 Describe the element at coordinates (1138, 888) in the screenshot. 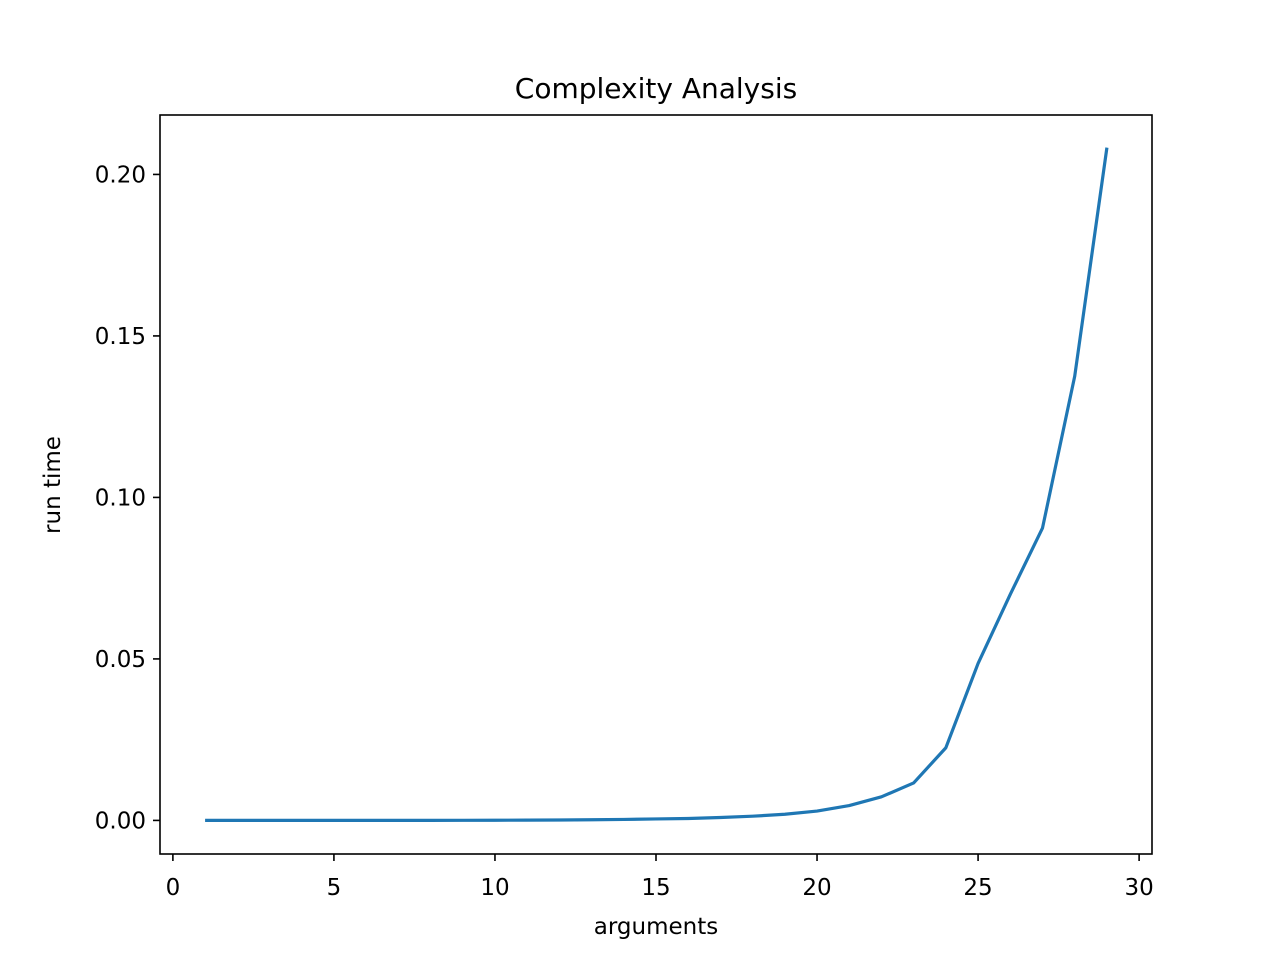

I see `x-tick-label: 30` at that location.